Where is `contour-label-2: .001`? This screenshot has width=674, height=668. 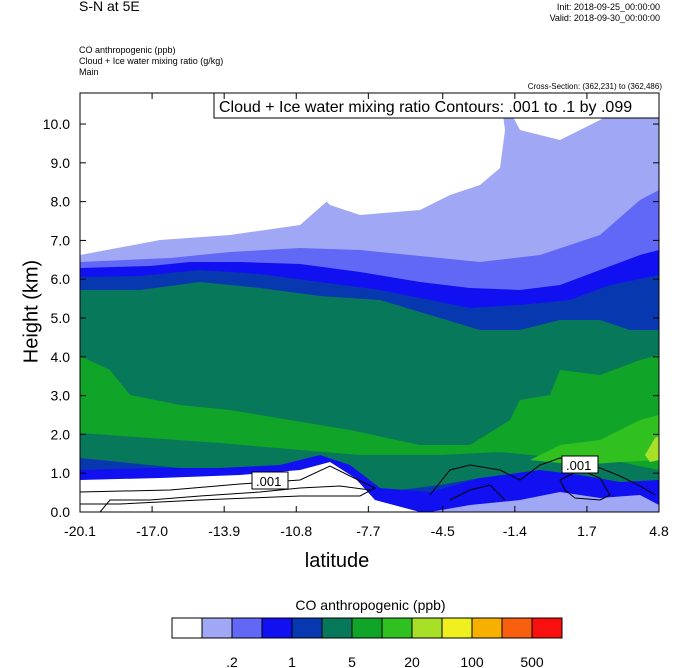 contour-label-2: .001 is located at coordinates (578, 465).